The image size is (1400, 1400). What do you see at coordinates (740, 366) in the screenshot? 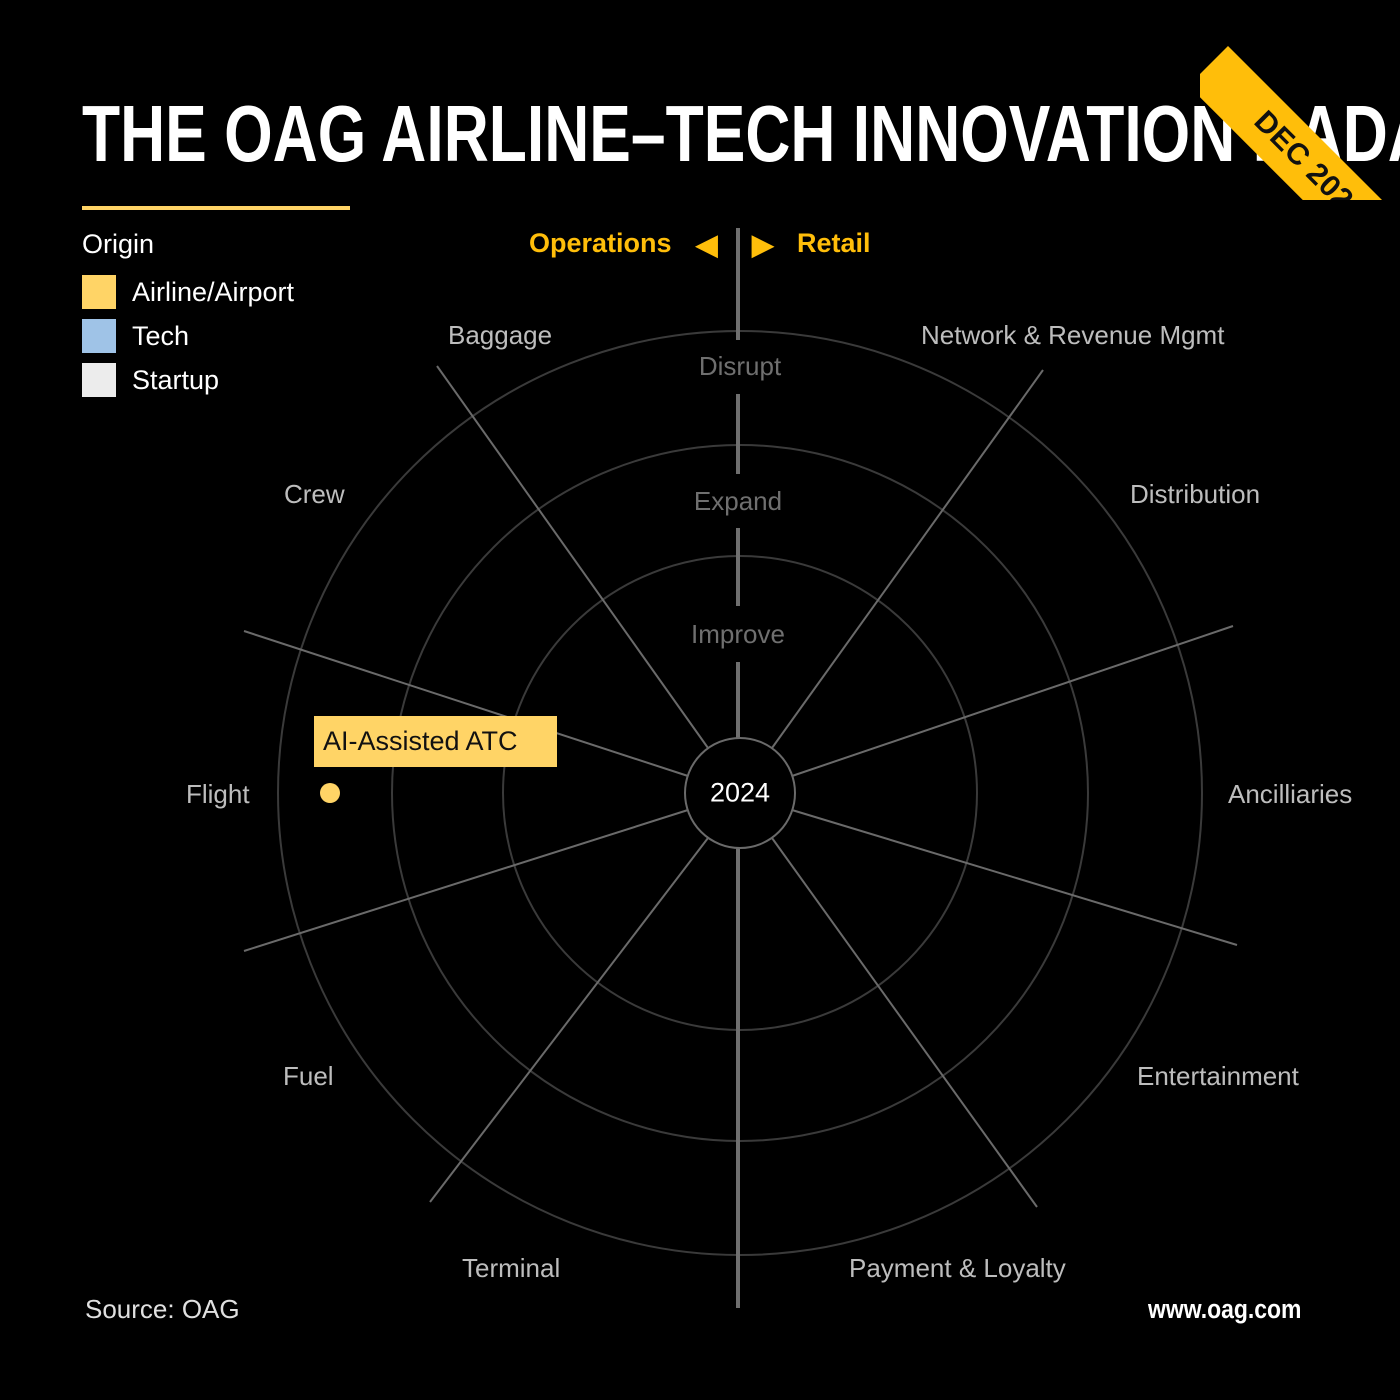
I see `ring-label-disrupt: Disrupt` at bounding box center [740, 366].